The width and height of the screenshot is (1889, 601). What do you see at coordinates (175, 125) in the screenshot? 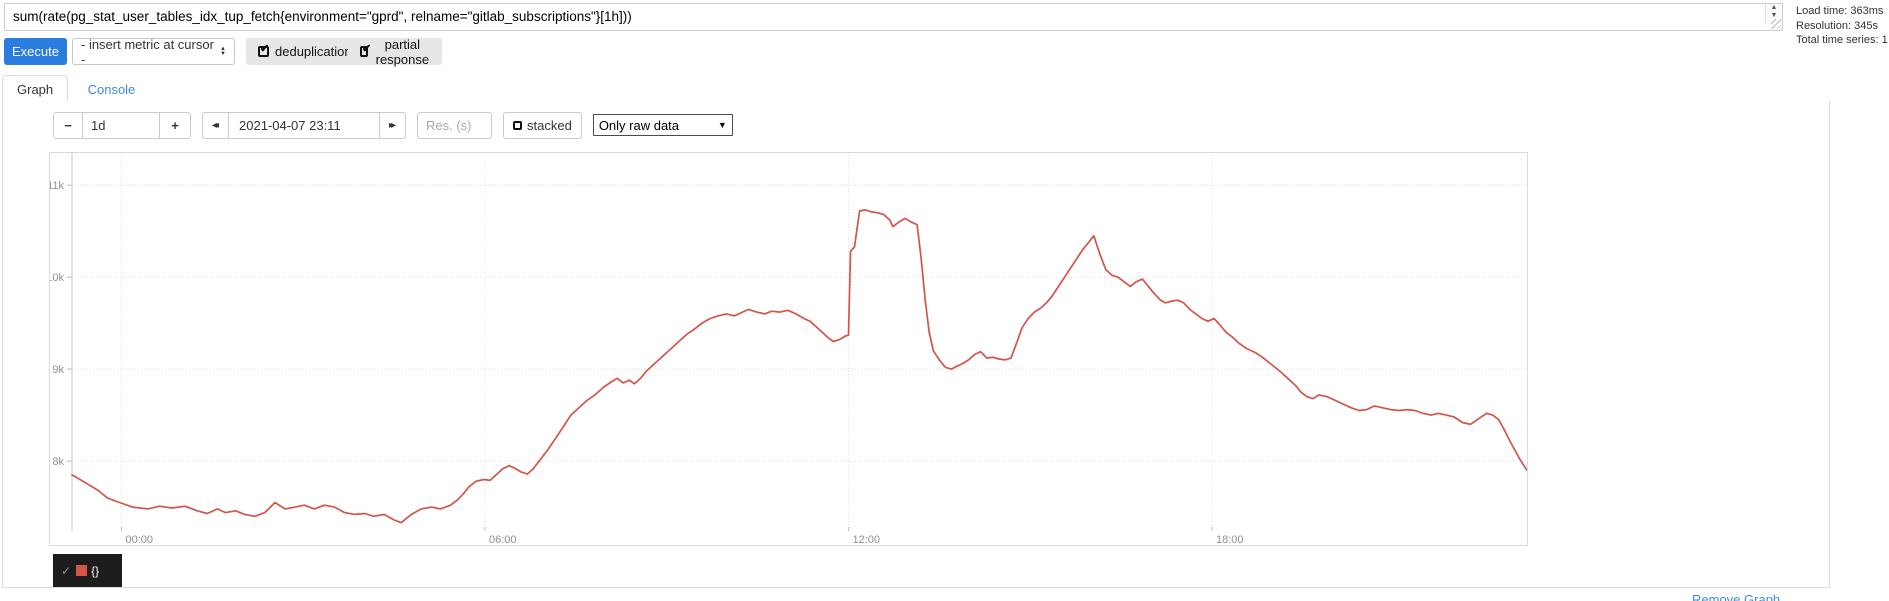
I see `range-increase-button: +` at bounding box center [175, 125].